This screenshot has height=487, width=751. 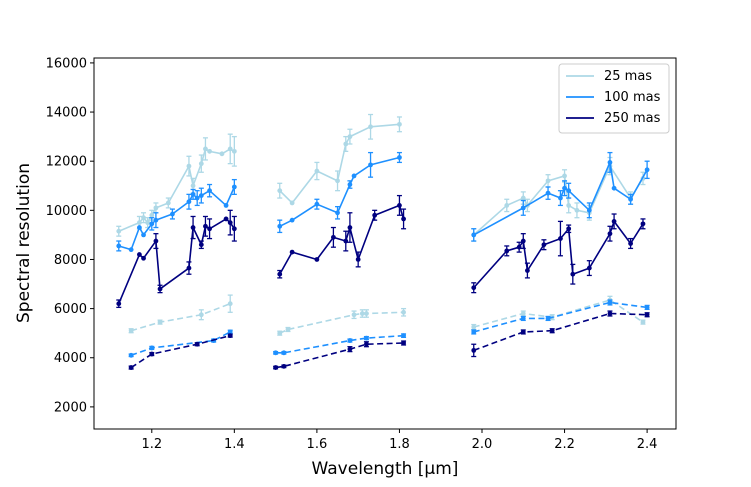 What do you see at coordinates (176, 215) in the screenshot?
I see `series-100-mas-J-solid` at bounding box center [176, 215].